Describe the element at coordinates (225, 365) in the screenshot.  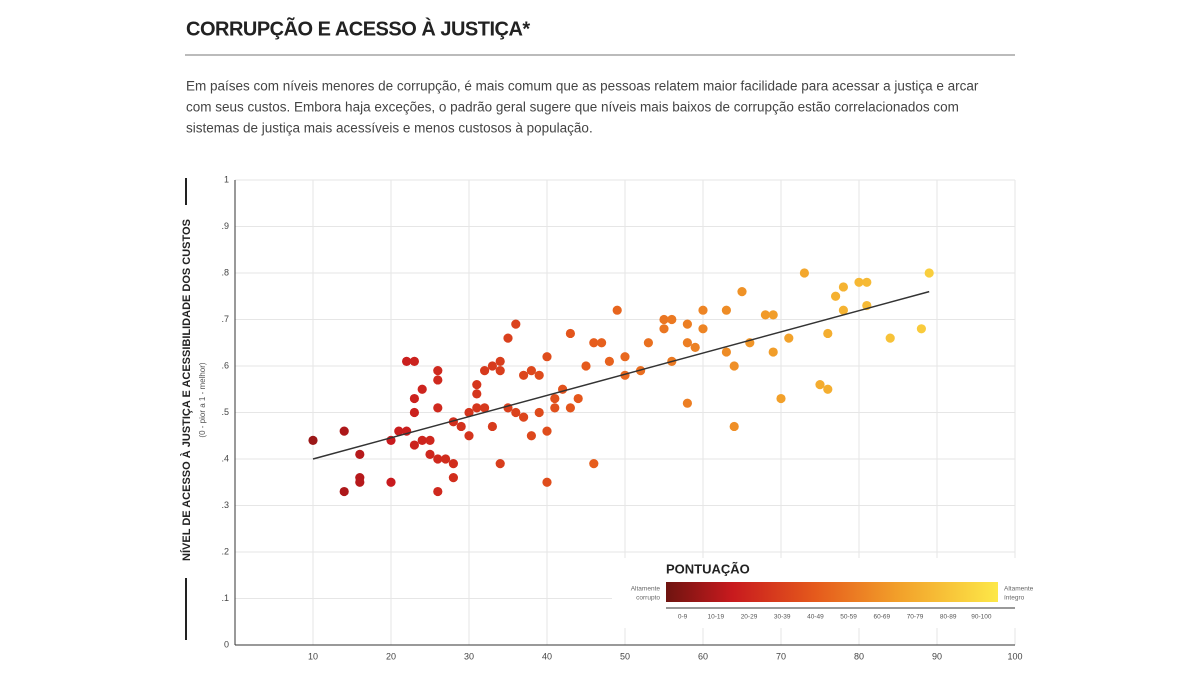
I see `y-tick-label: .6` at that location.